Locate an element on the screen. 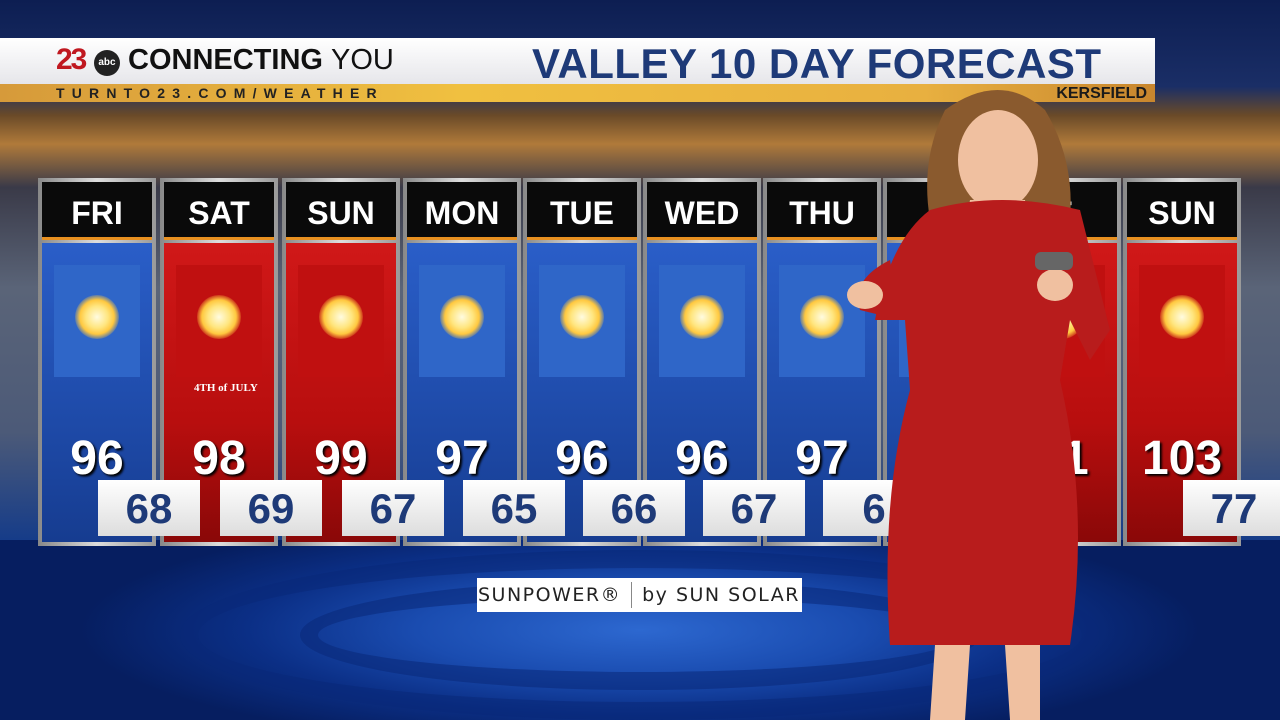  forecast-day-0: FRI 96 is located at coordinates (97, 362).